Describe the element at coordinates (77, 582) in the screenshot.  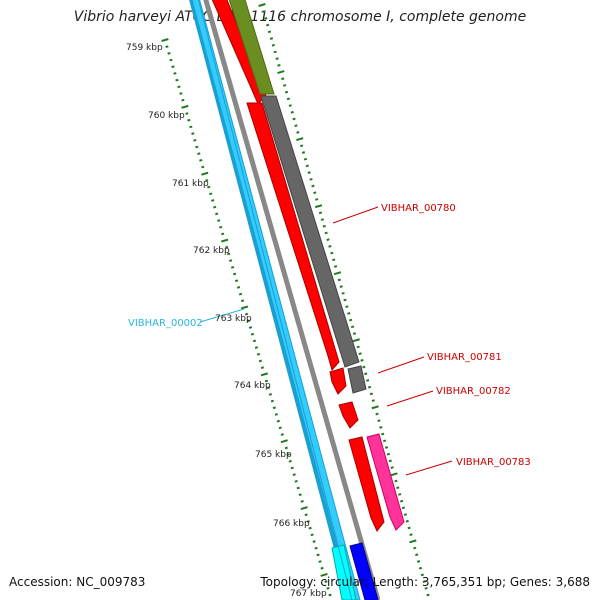
I see `accession-text: Accession: NC_009783` at that location.